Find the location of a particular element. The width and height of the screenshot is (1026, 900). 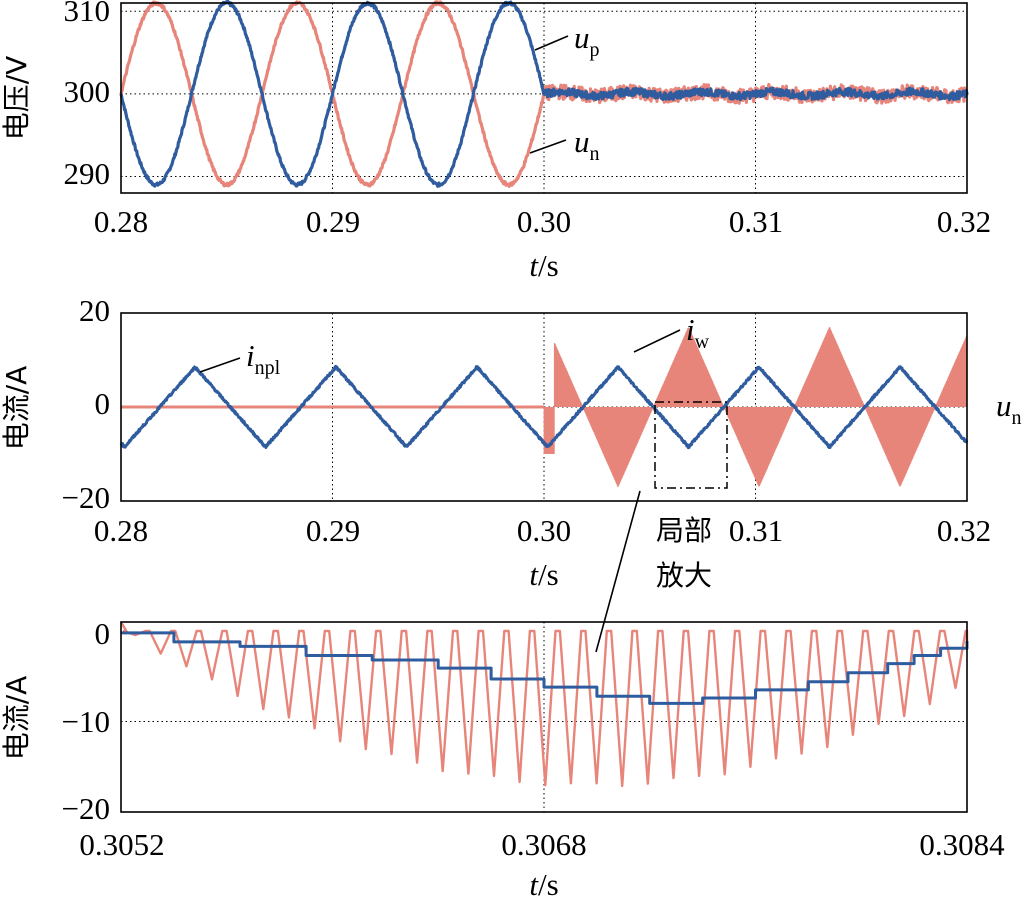

voltage-y-axis-label: 电压/V is located at coordinates (16, 98).